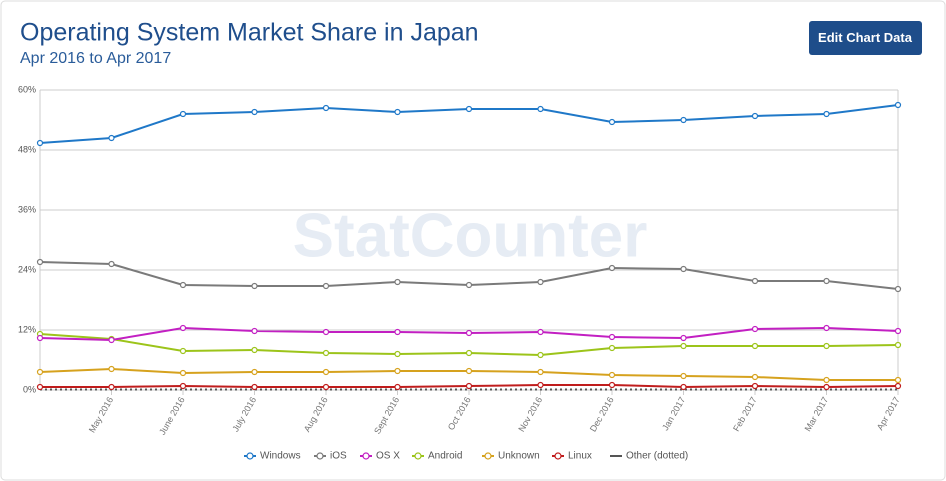  I want to click on edit-button: Edit Chart Data, so click(865, 38).